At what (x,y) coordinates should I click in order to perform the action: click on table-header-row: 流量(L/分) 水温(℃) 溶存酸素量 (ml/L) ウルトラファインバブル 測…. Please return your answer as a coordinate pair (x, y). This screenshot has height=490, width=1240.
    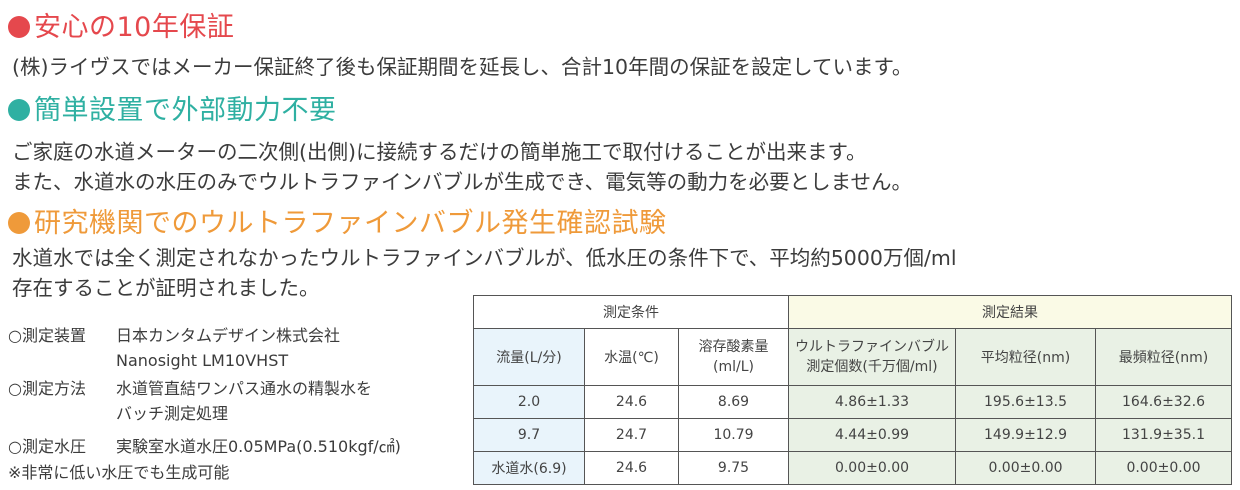
    Looking at the image, I should click on (852, 357).